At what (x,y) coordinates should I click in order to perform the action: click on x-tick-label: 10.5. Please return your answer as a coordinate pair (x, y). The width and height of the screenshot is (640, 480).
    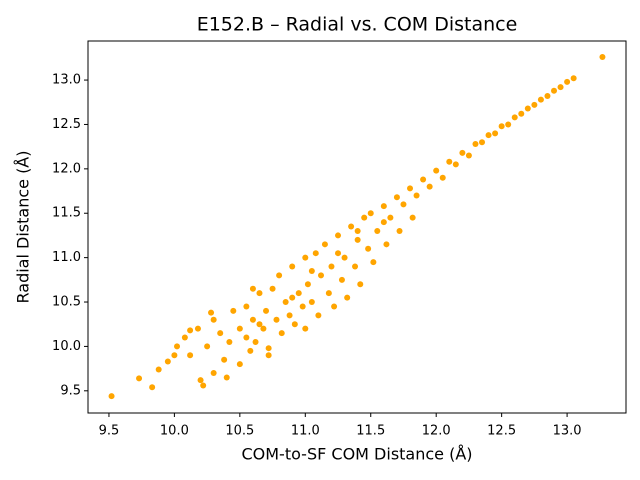
    Looking at the image, I should click on (239, 431).